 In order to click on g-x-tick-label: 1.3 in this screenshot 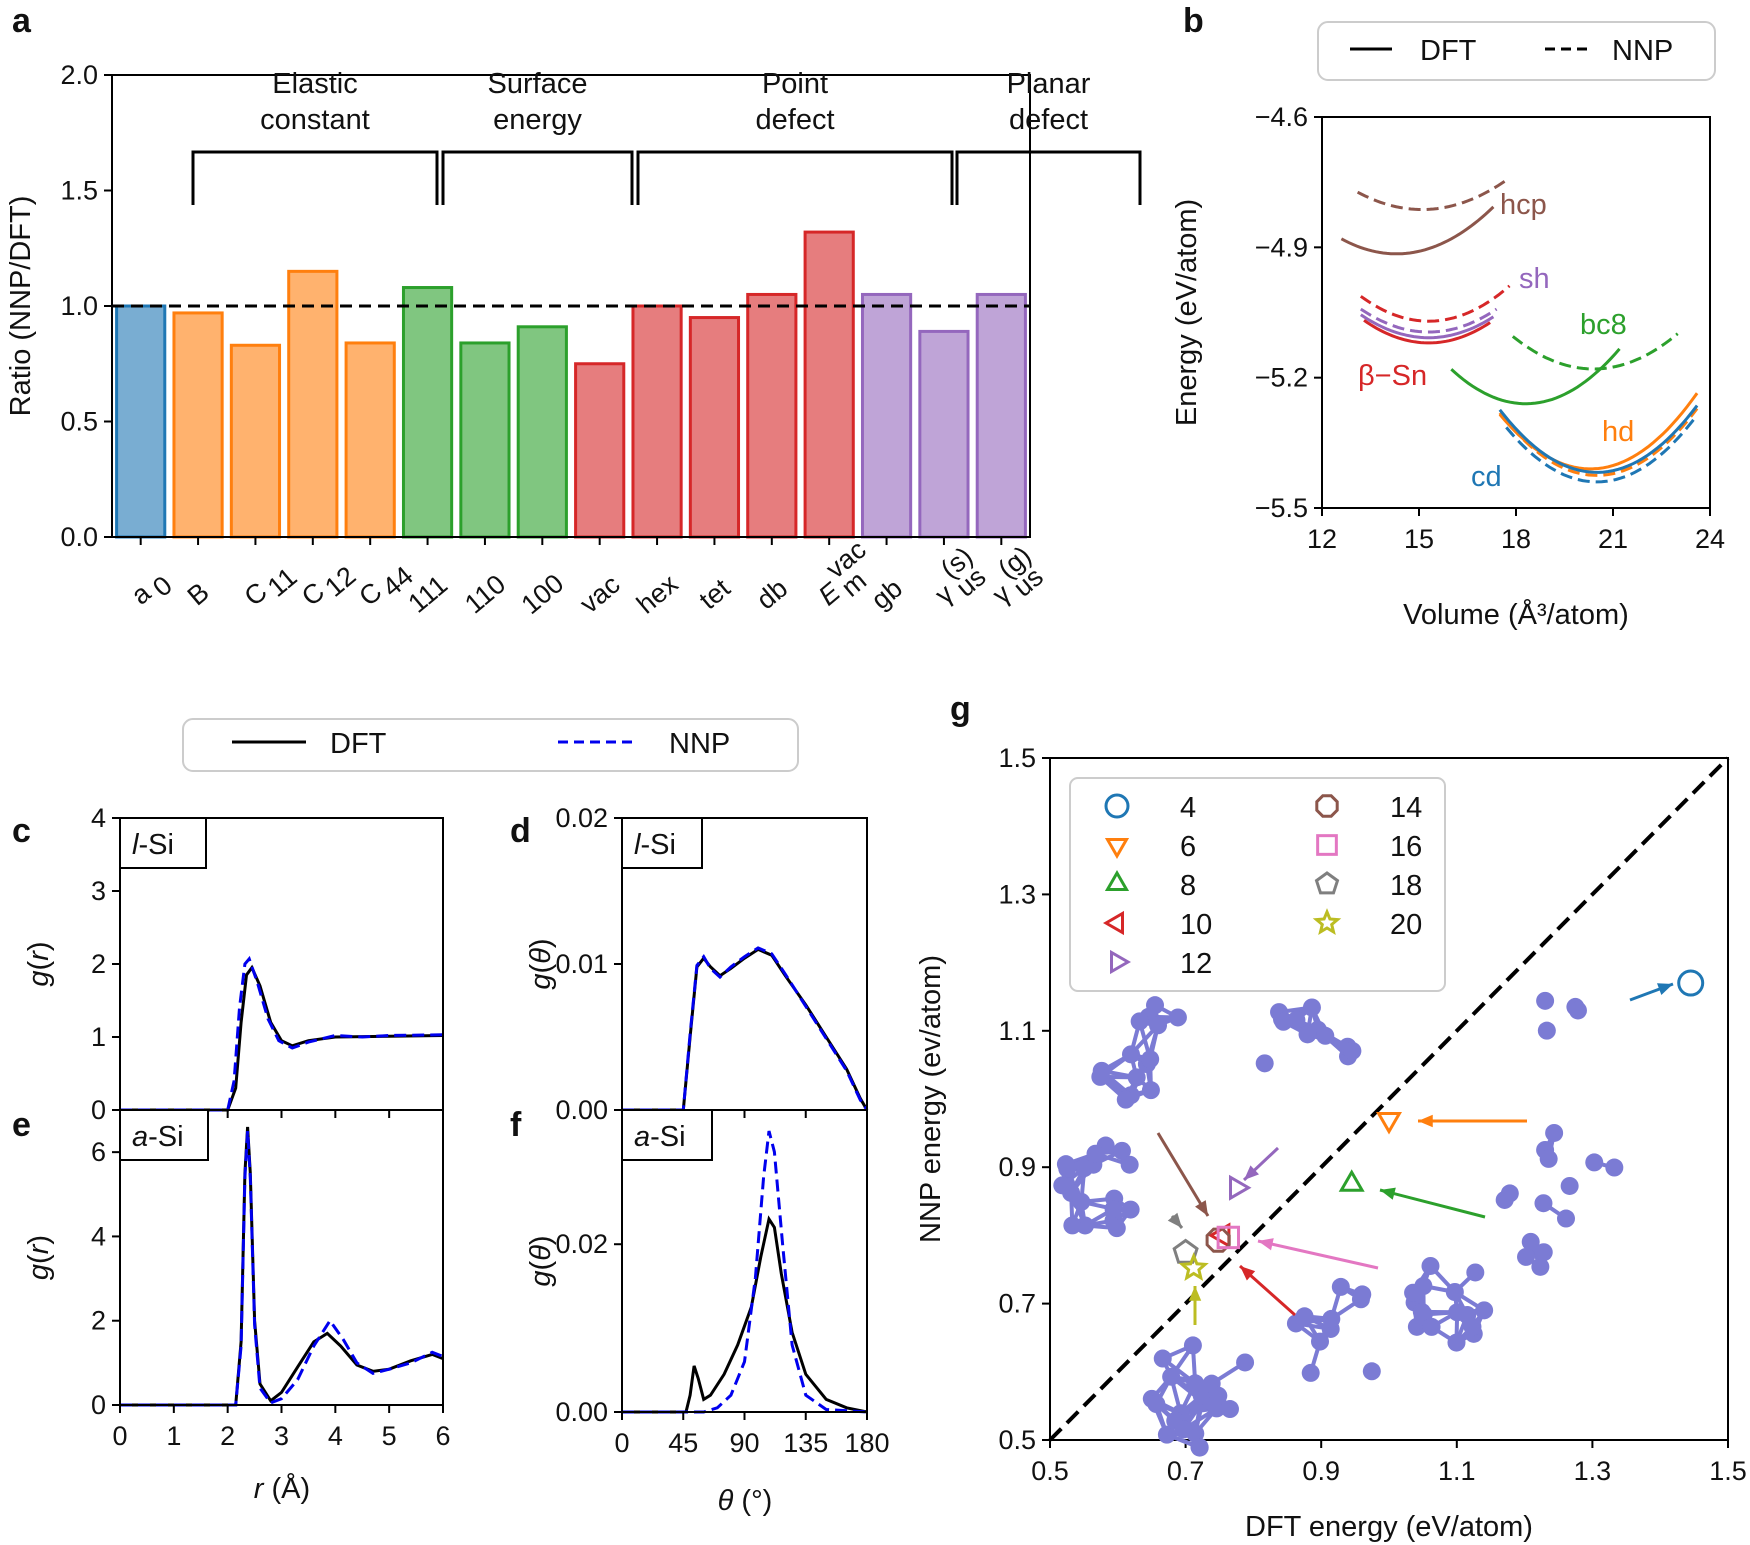, I will do `click(1593, 1471)`.